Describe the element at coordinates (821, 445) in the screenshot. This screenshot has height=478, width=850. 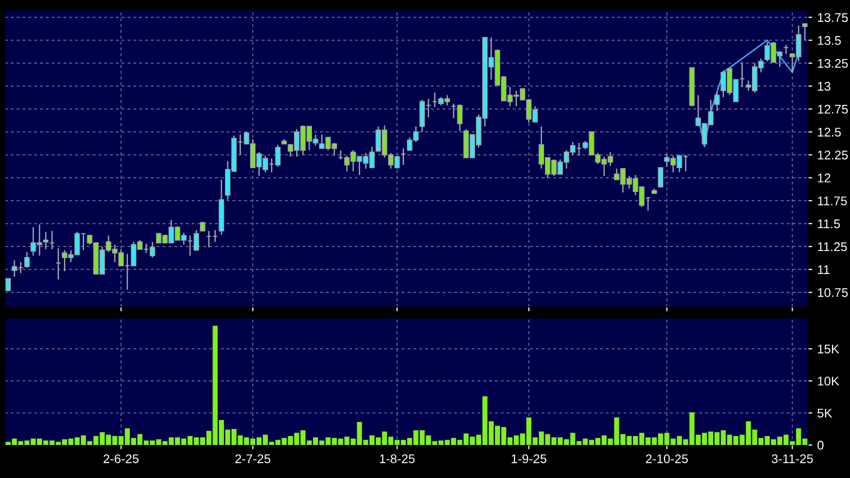
I see `y-tick-label: 0` at that location.